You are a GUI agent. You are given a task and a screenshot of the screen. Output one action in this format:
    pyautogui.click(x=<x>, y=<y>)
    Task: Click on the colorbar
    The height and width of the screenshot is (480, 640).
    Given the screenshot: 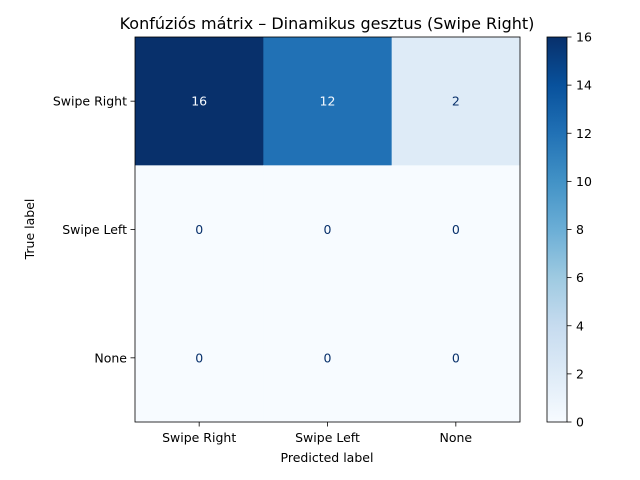 What is the action you would take?
    pyautogui.click(x=557, y=229)
    